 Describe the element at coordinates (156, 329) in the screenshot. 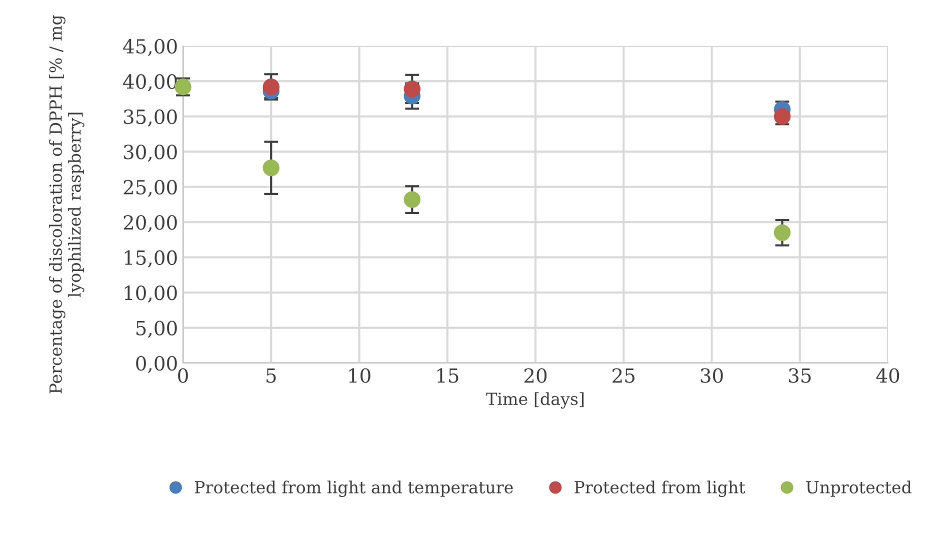

I see `y-tick-label: 5,00` at that location.